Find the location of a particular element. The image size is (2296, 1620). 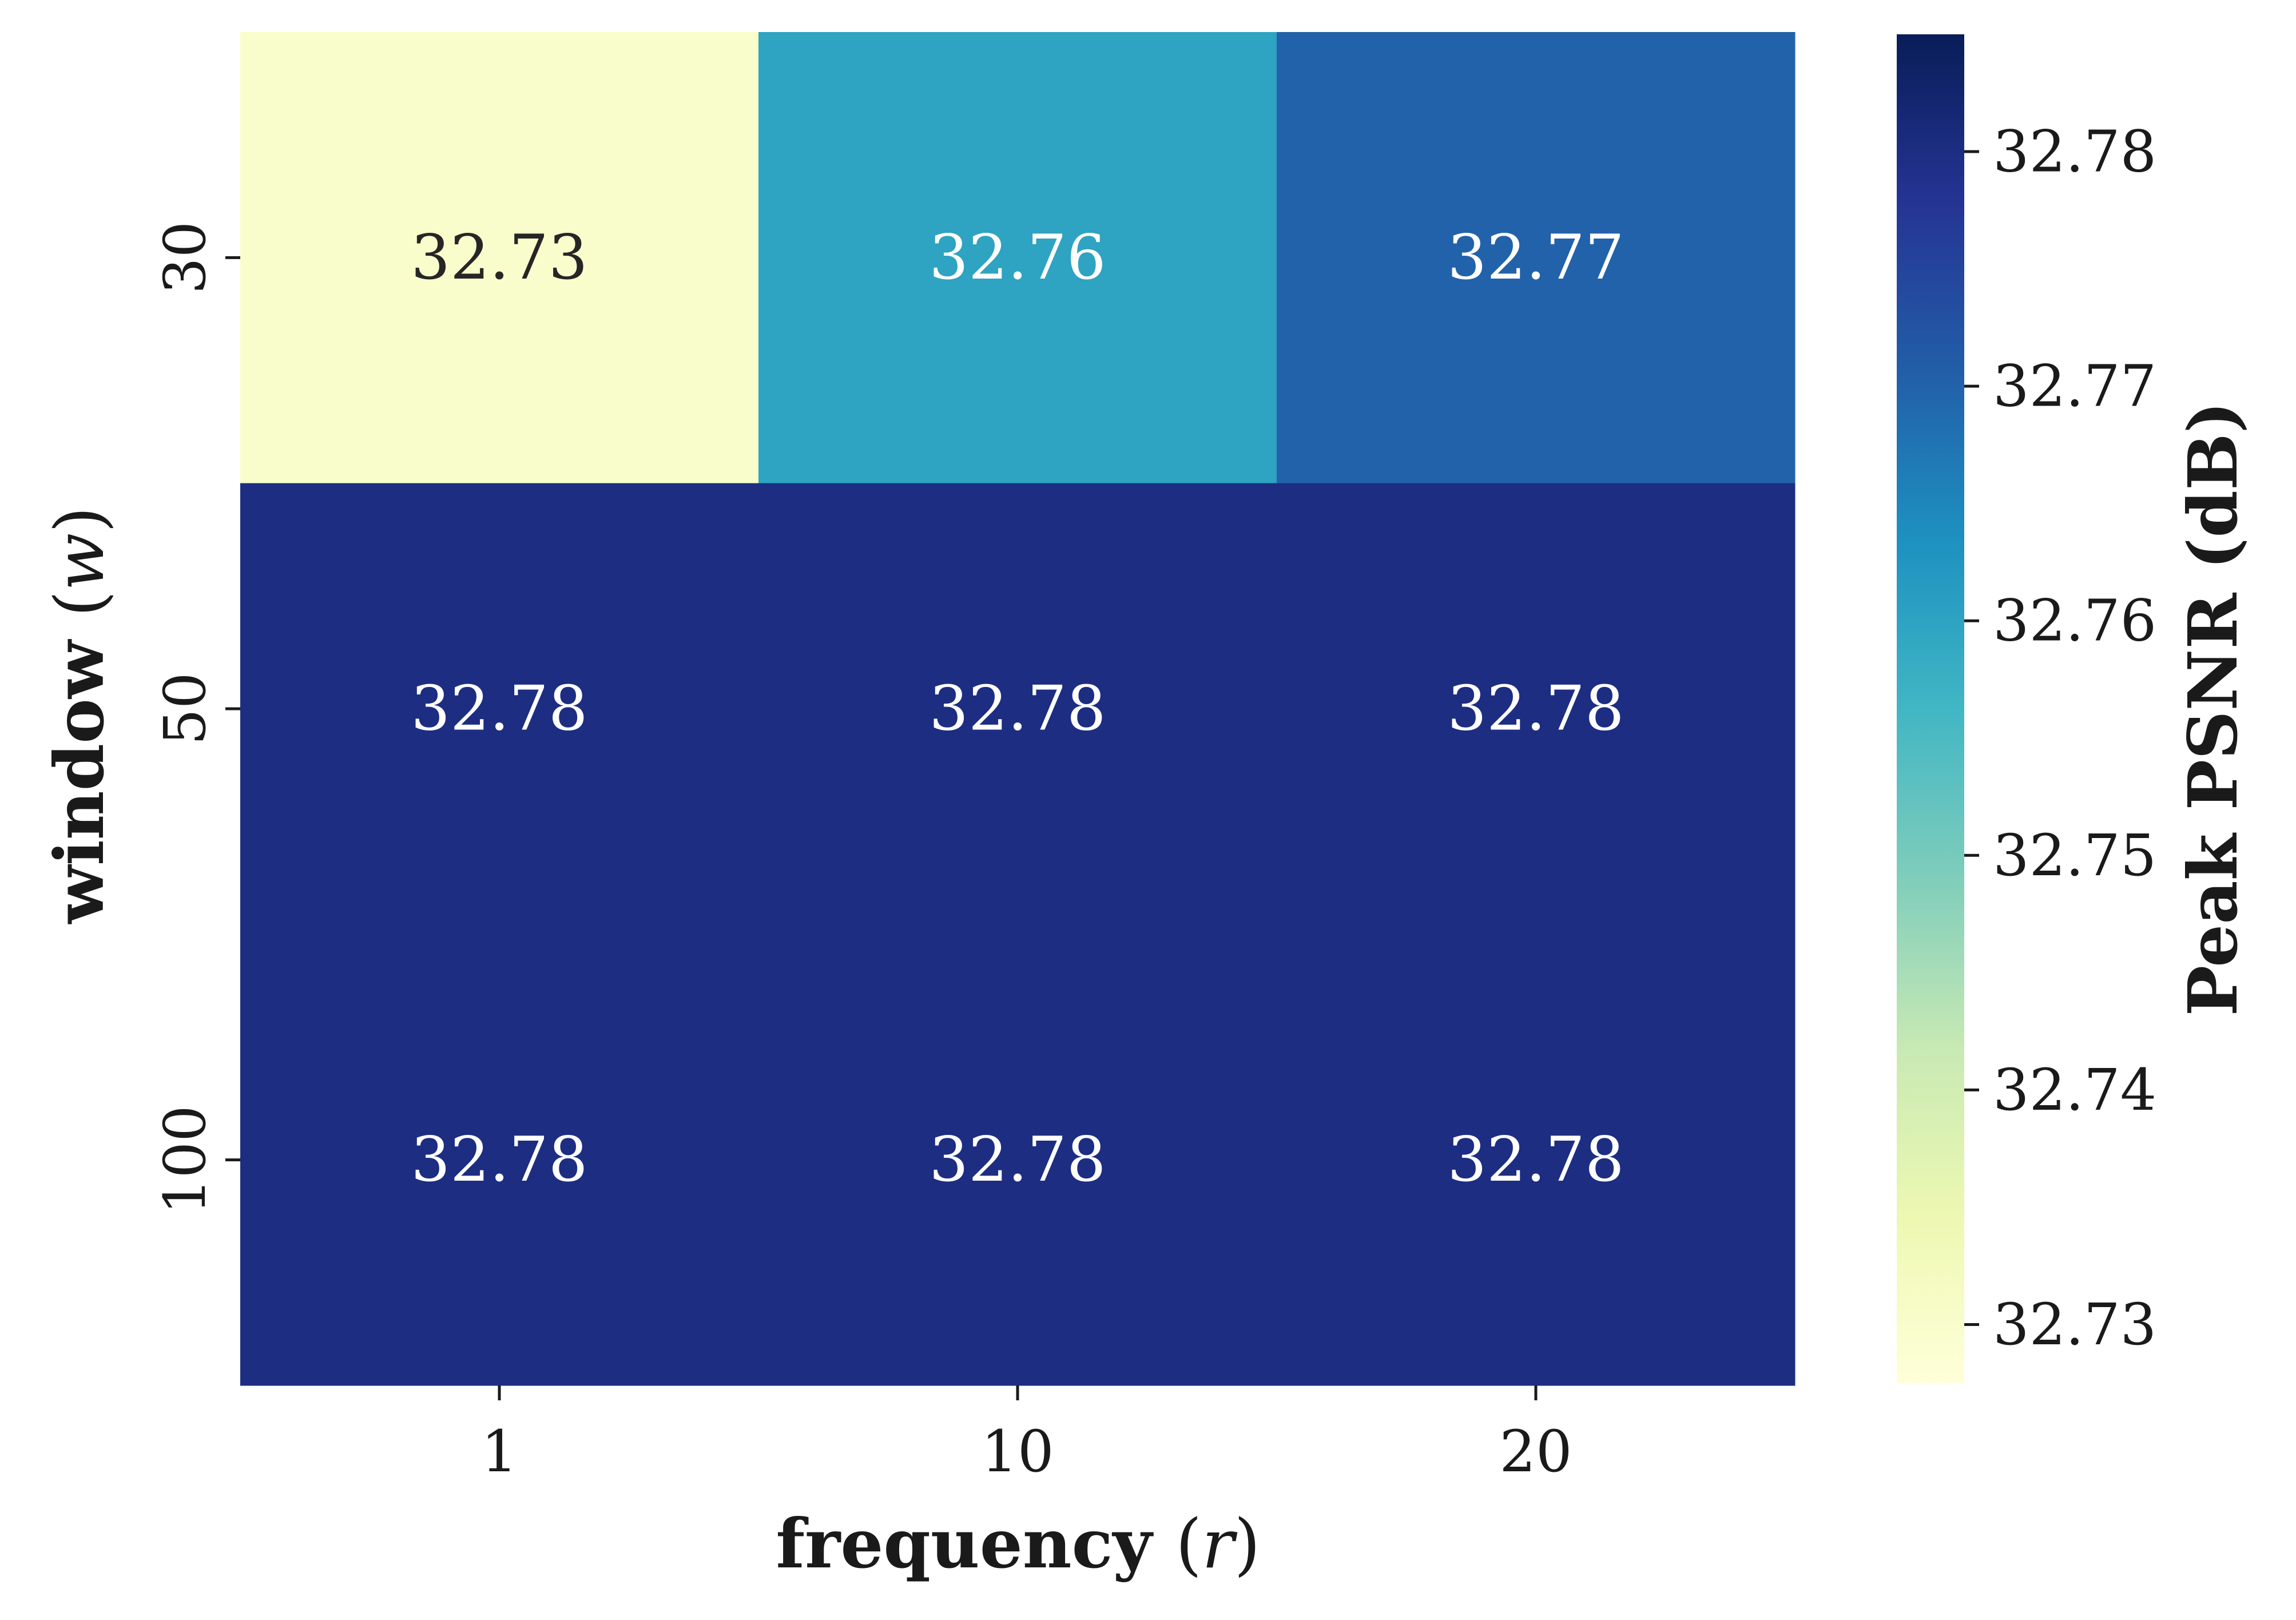

colorbar-ticks: 32.73 32.74 32.75 32.76 32.77 32.78 is located at coordinates (2060, 738).